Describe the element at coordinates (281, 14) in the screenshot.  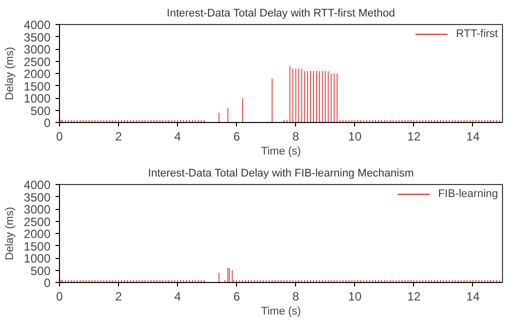
I see `chart-title: Interest-Data Total Delay with RTT-first Method` at that location.